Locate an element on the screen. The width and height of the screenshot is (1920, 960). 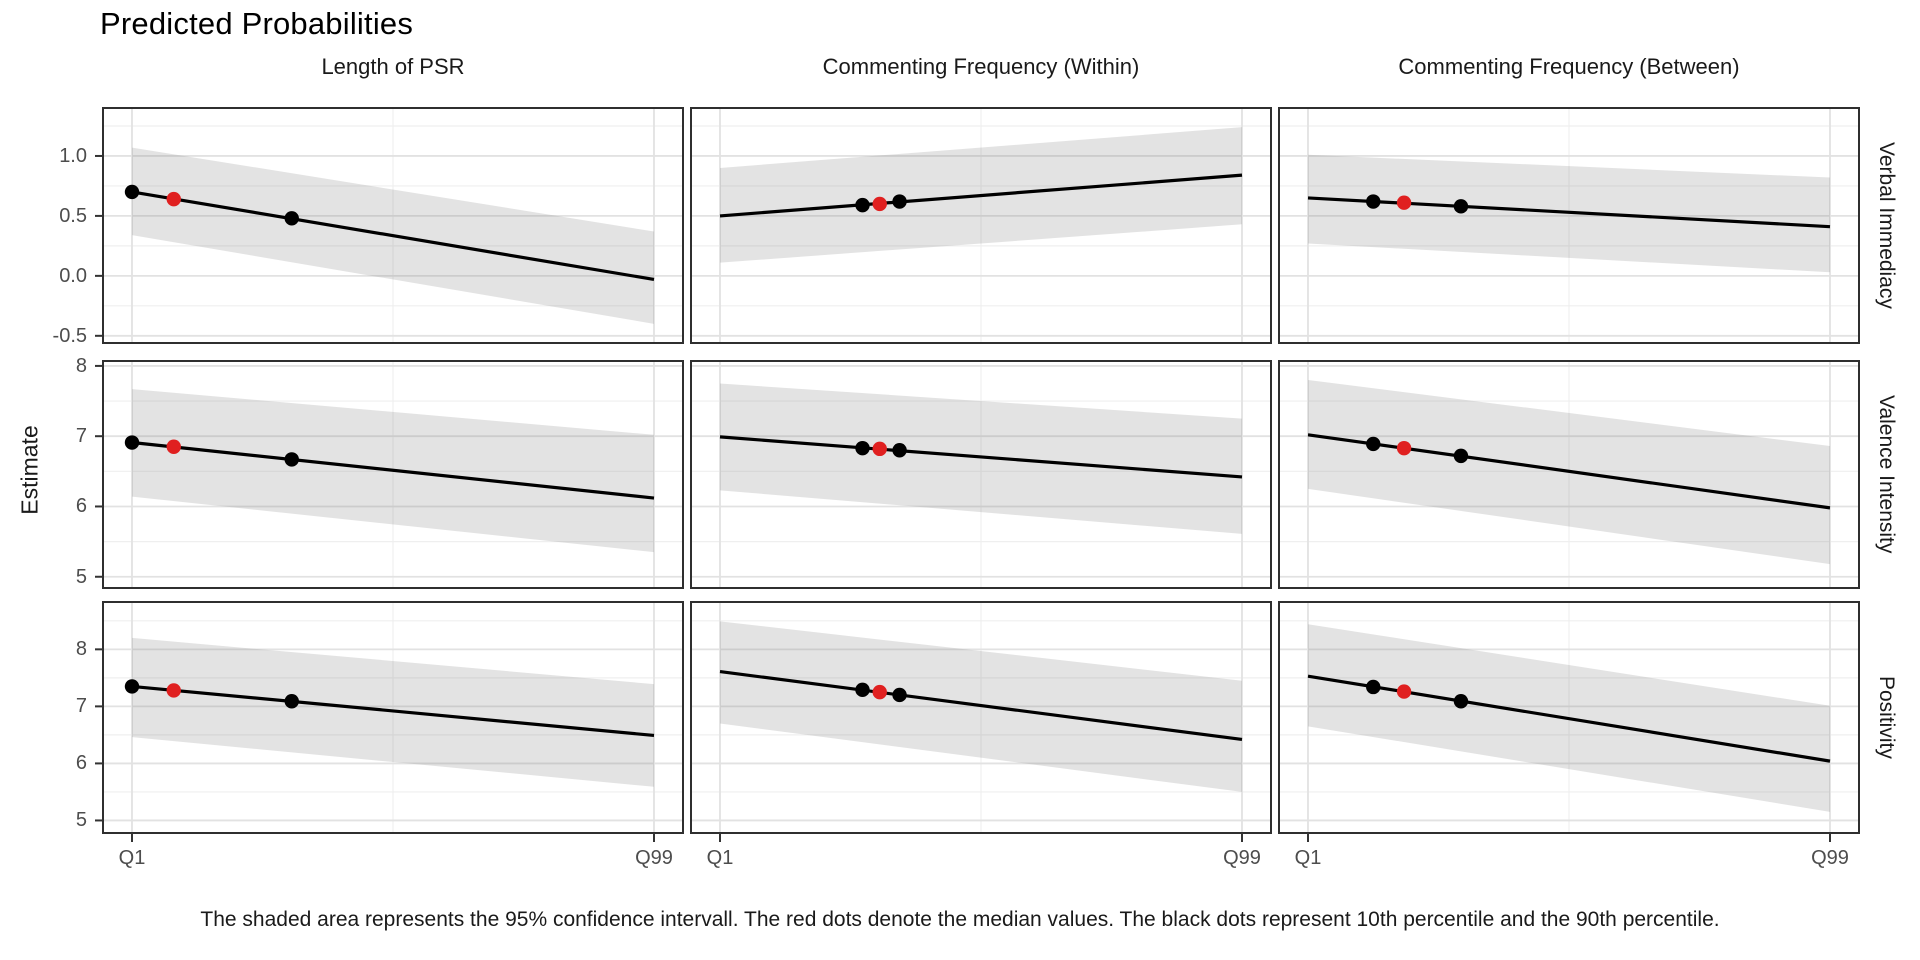
panel-valence-intensity-commenting-frequency-between is located at coordinates (1569, 474).